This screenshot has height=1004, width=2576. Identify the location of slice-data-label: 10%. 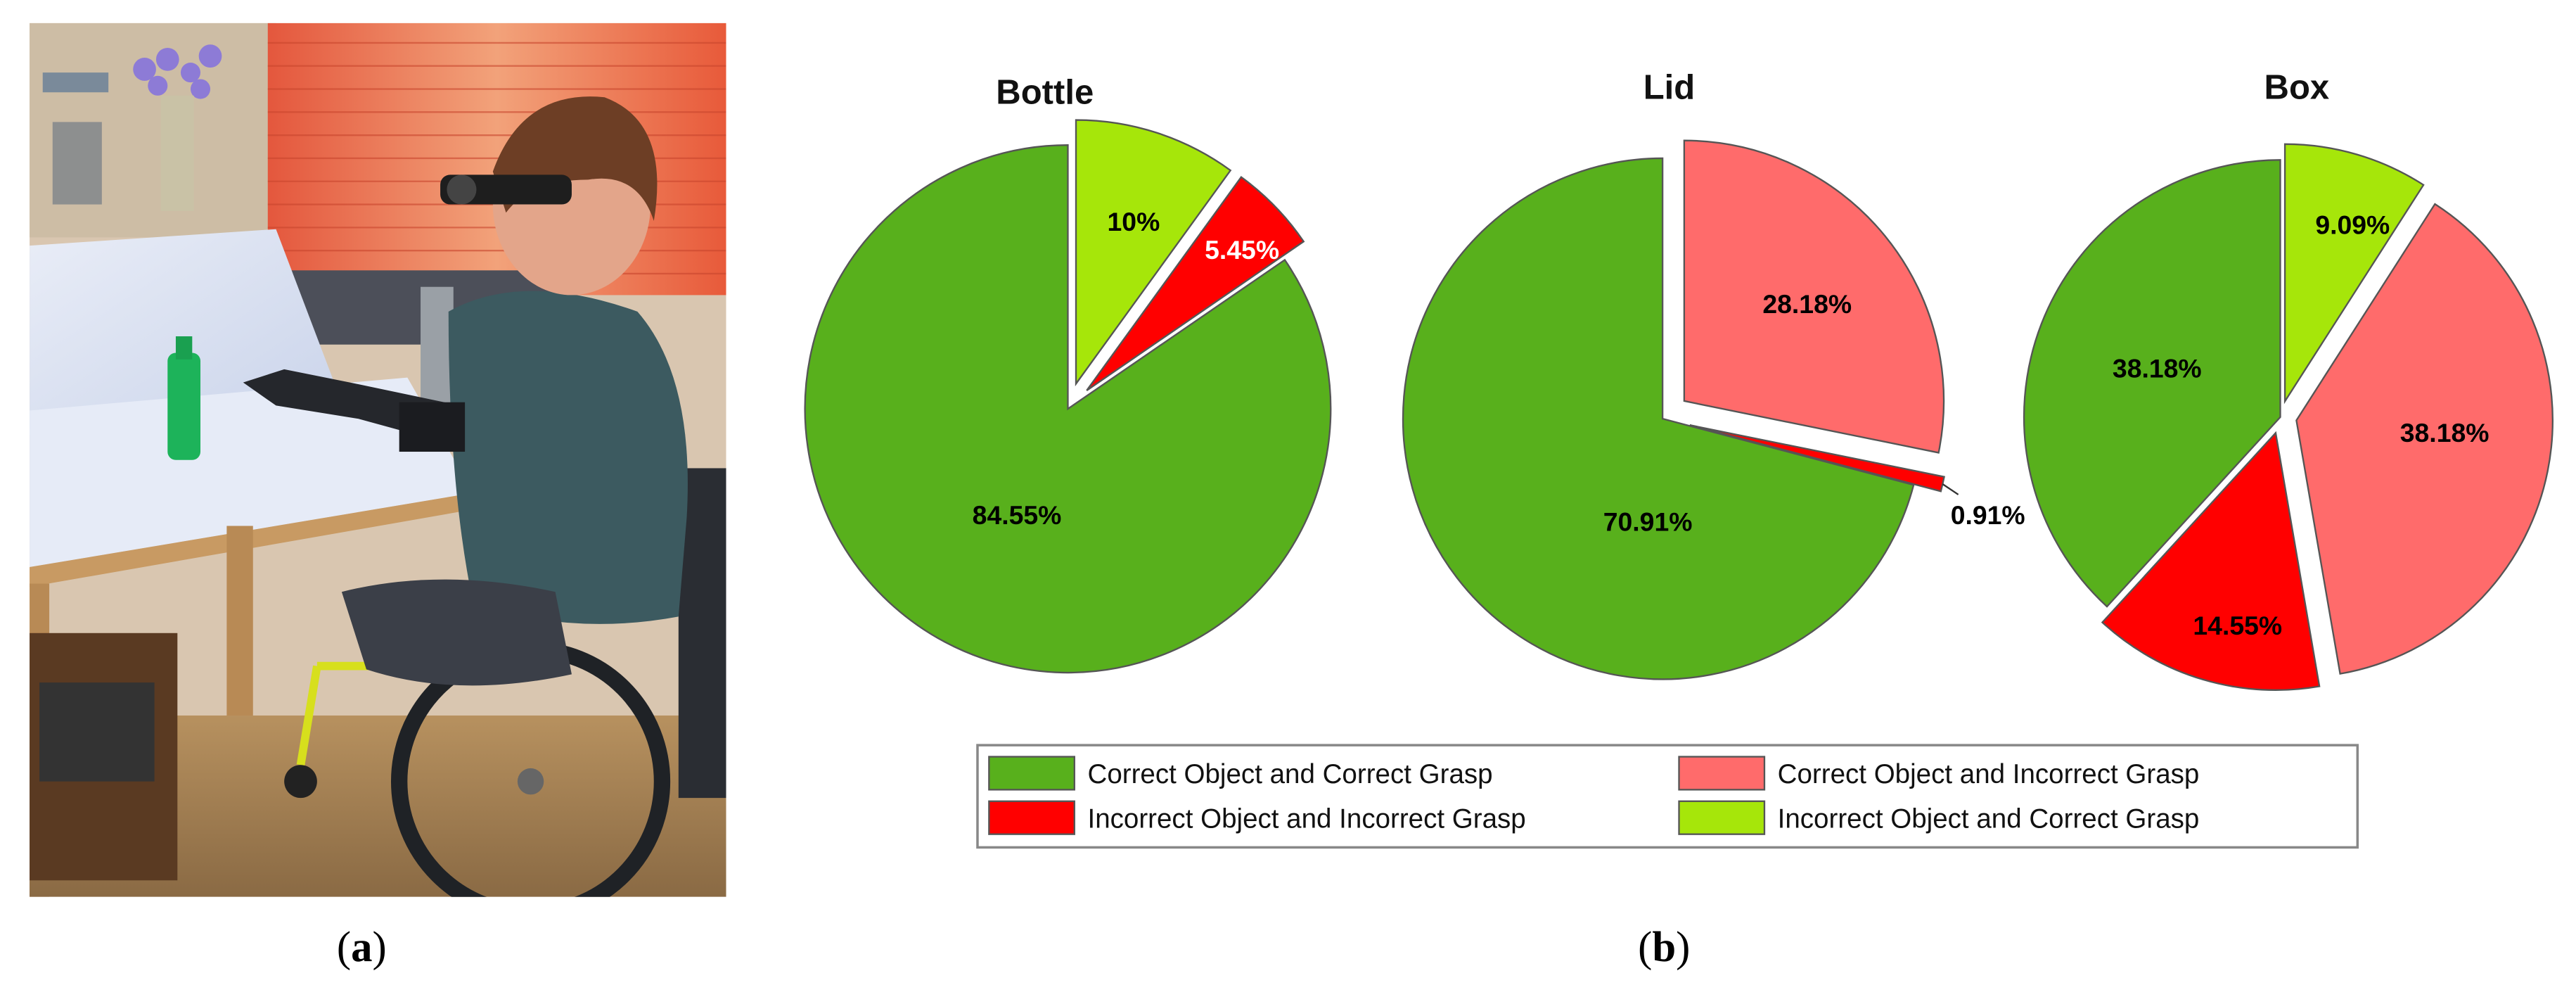
(1134, 221).